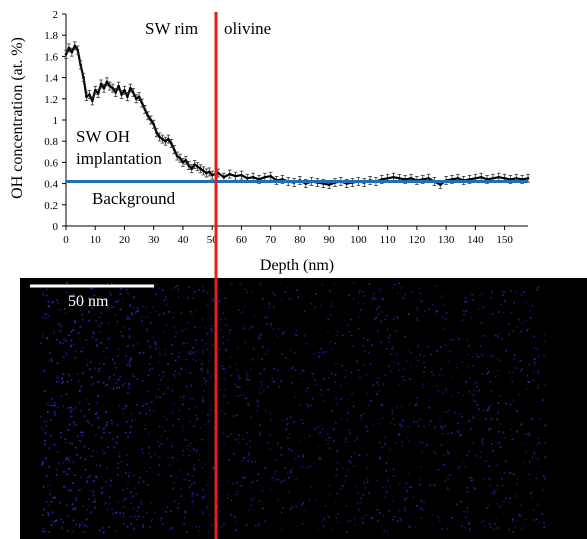  Describe the element at coordinates (247, 28) in the screenshot. I see `annotation-olivine: olivine` at that location.